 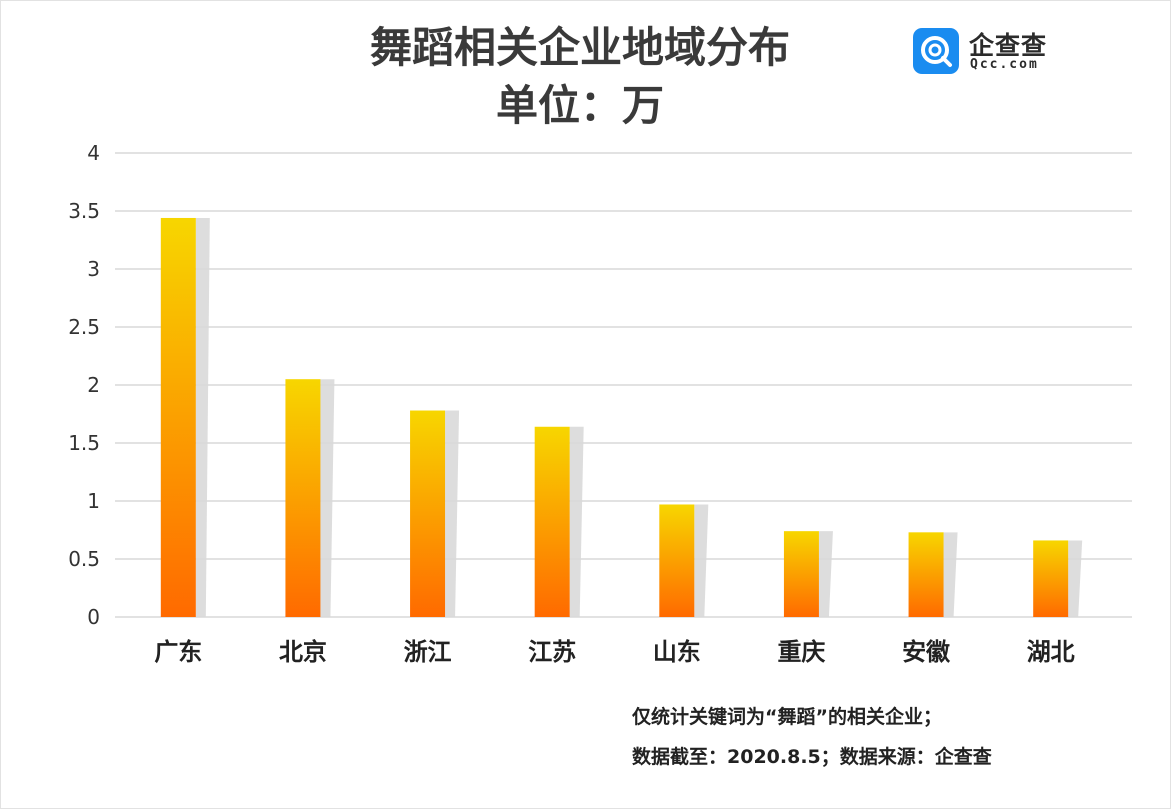 I want to click on x-tick-label-6: 安徽, so click(x=926, y=652).